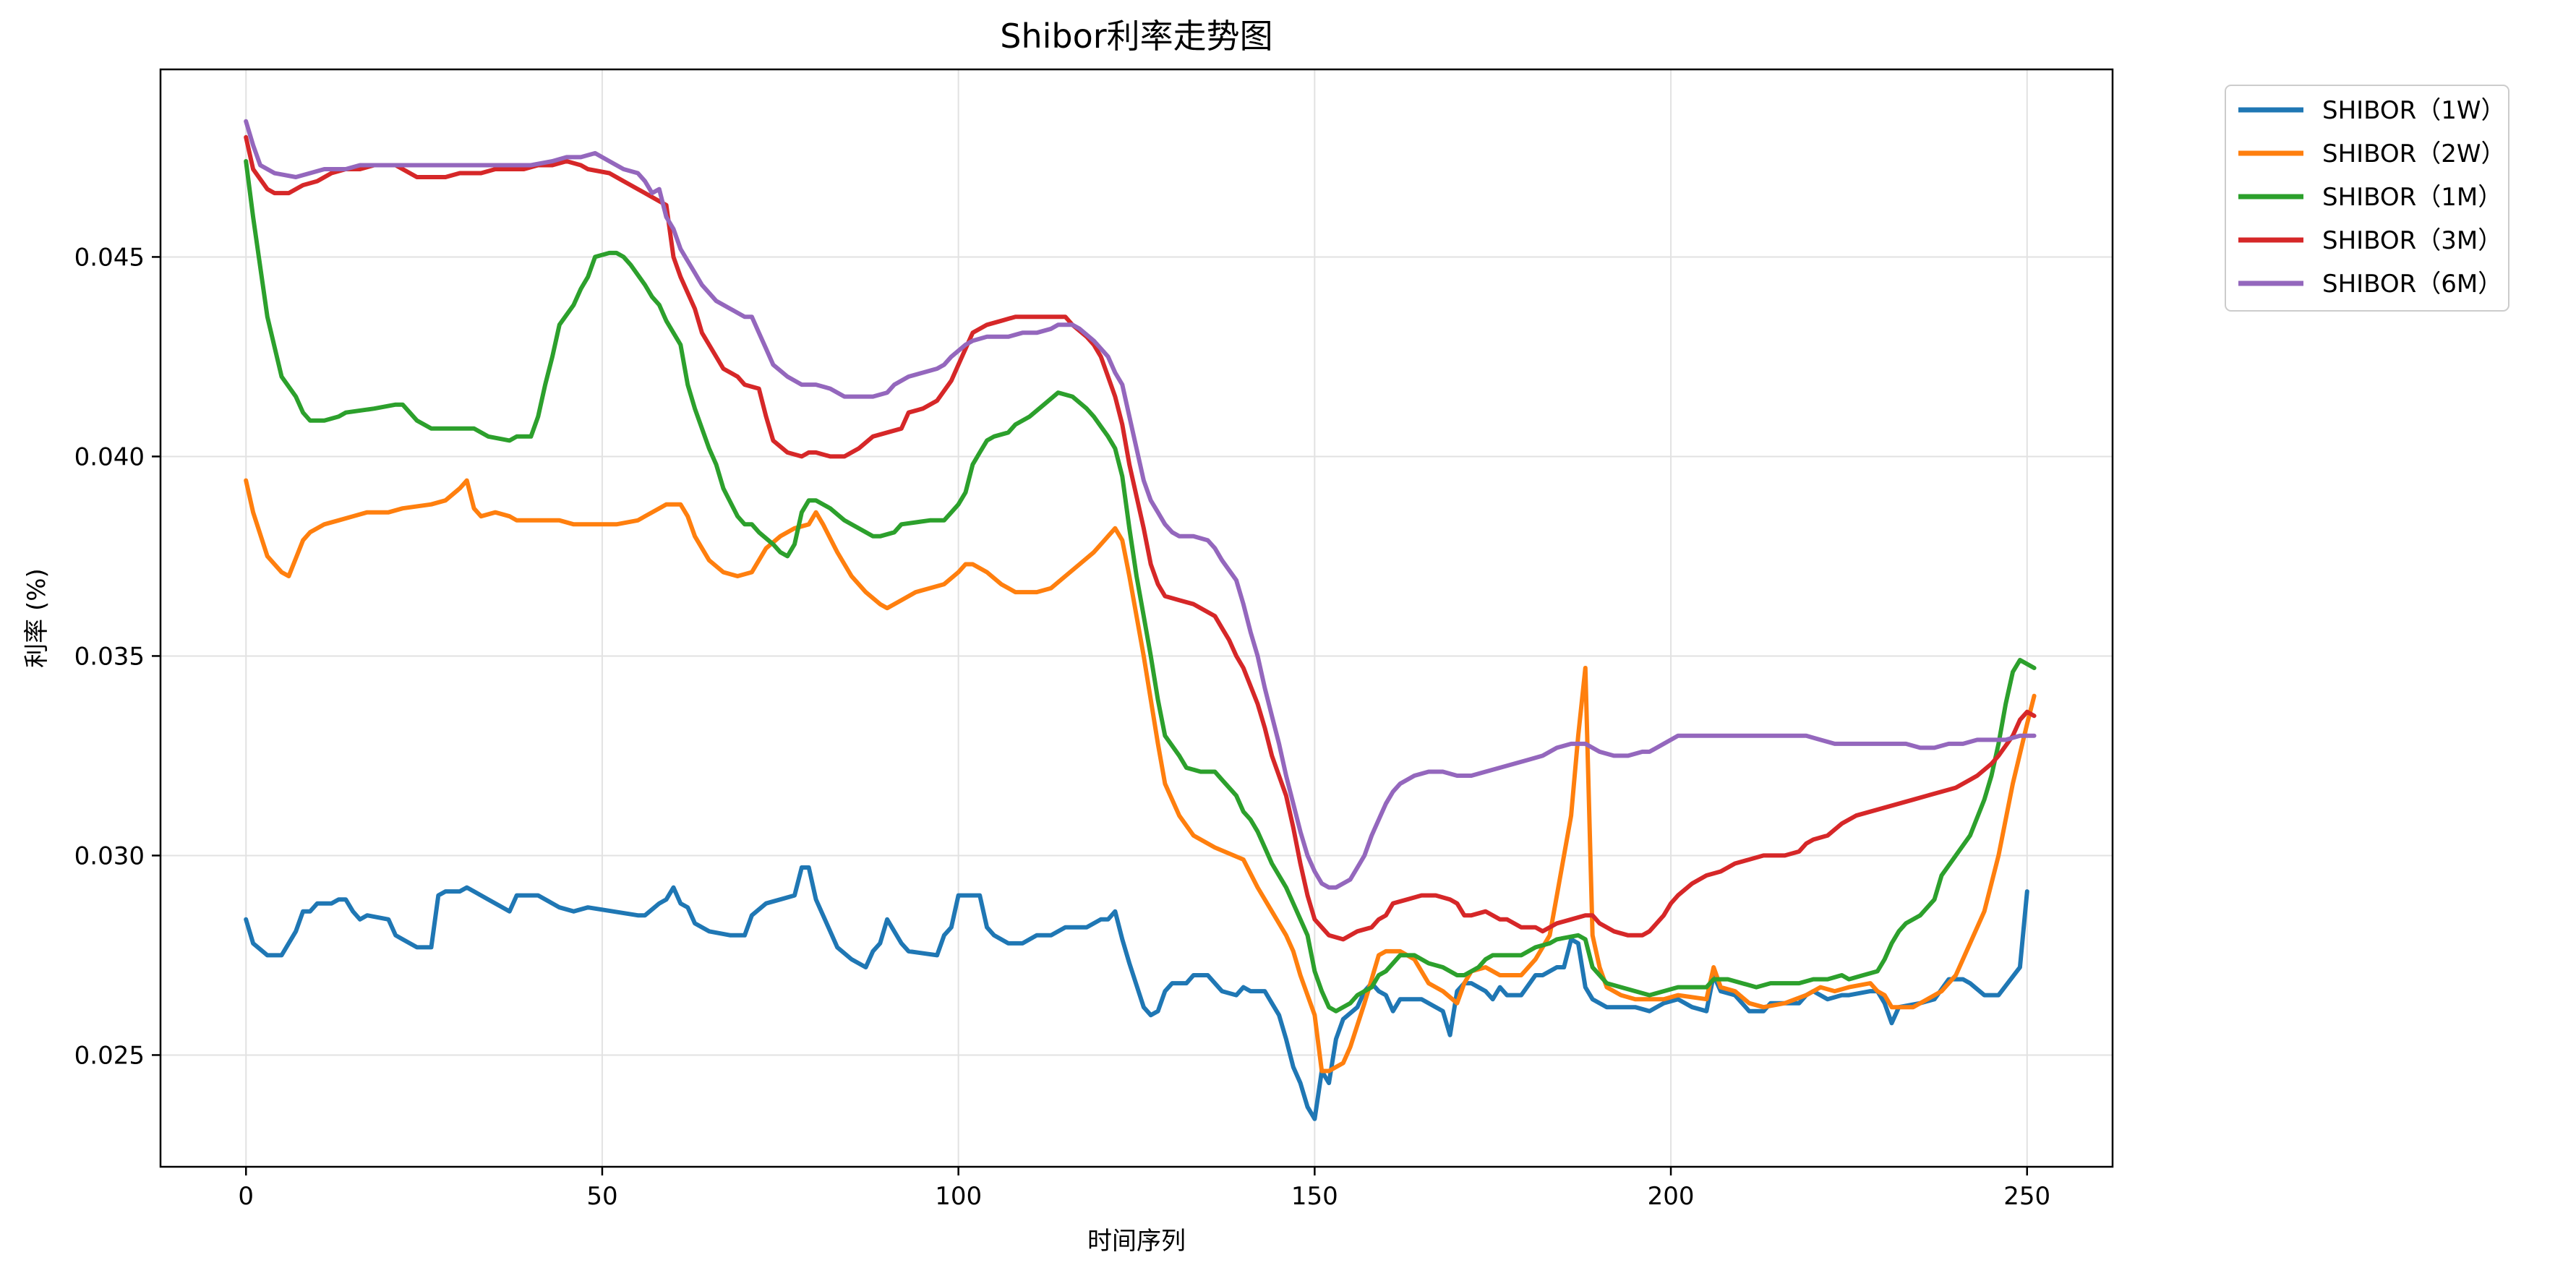 The image size is (2576, 1281). What do you see at coordinates (601, 1196) in the screenshot?
I see `x-tick-label: 50` at bounding box center [601, 1196].